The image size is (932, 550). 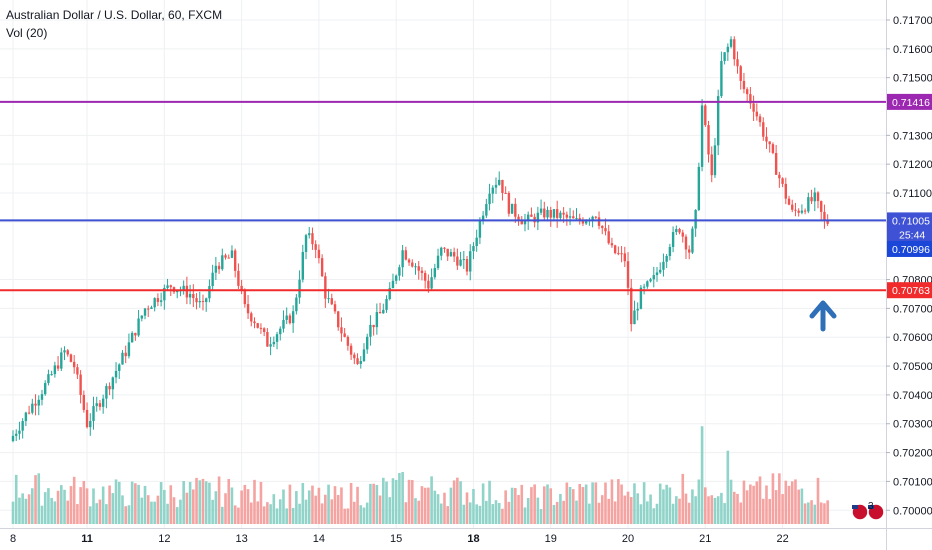 I want to click on up-arrow-path, so click(x=823, y=316).